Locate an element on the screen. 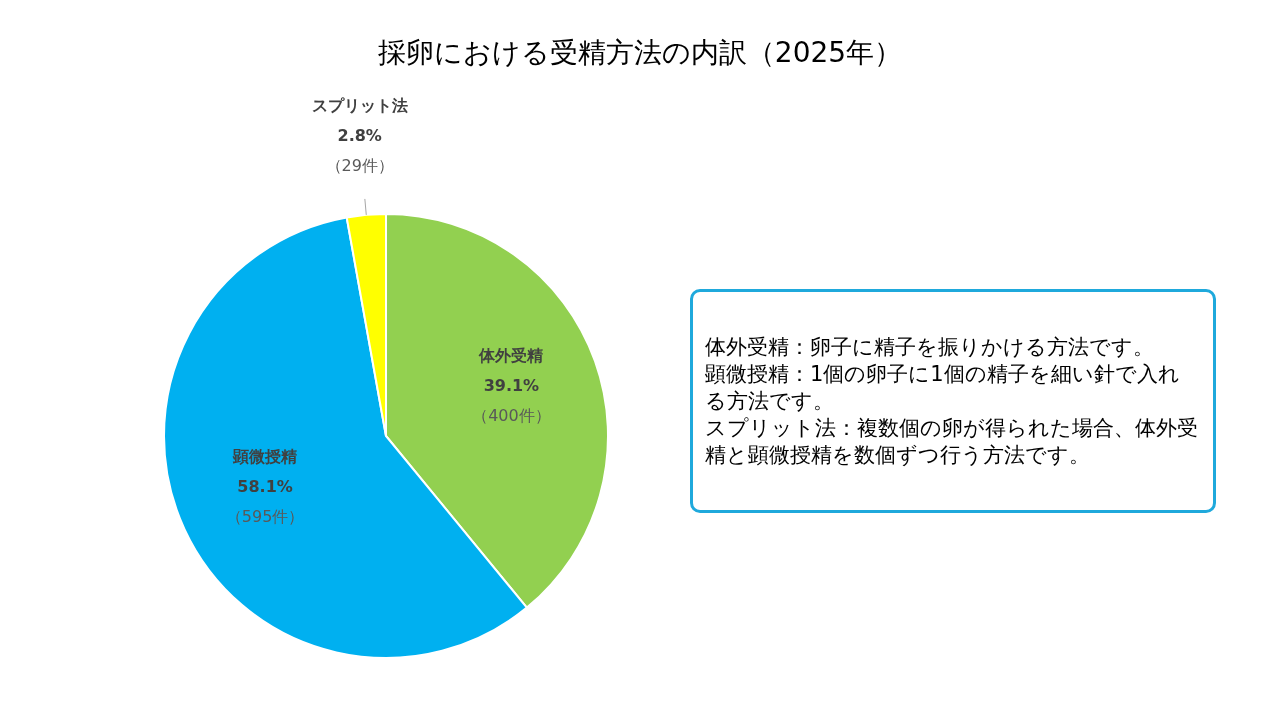 The image size is (1280, 720). chart-title: 採卵における受精方法の内訳（2025年） is located at coordinates (640, 53).